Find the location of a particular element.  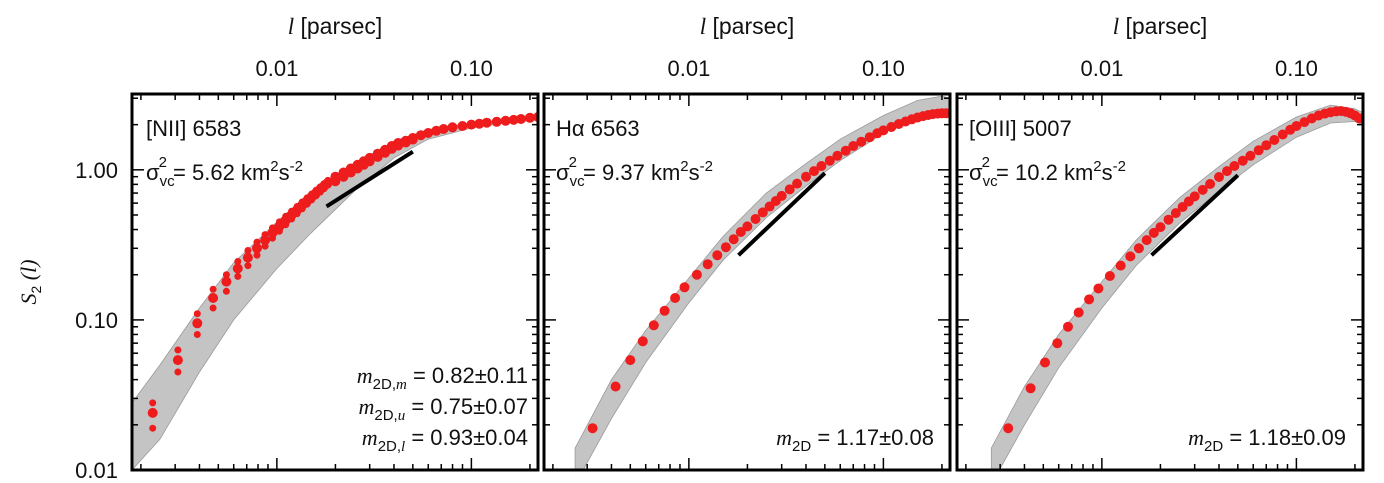

slope-annotation: m2D = 1.18±0.09 is located at coordinates (1267, 440).